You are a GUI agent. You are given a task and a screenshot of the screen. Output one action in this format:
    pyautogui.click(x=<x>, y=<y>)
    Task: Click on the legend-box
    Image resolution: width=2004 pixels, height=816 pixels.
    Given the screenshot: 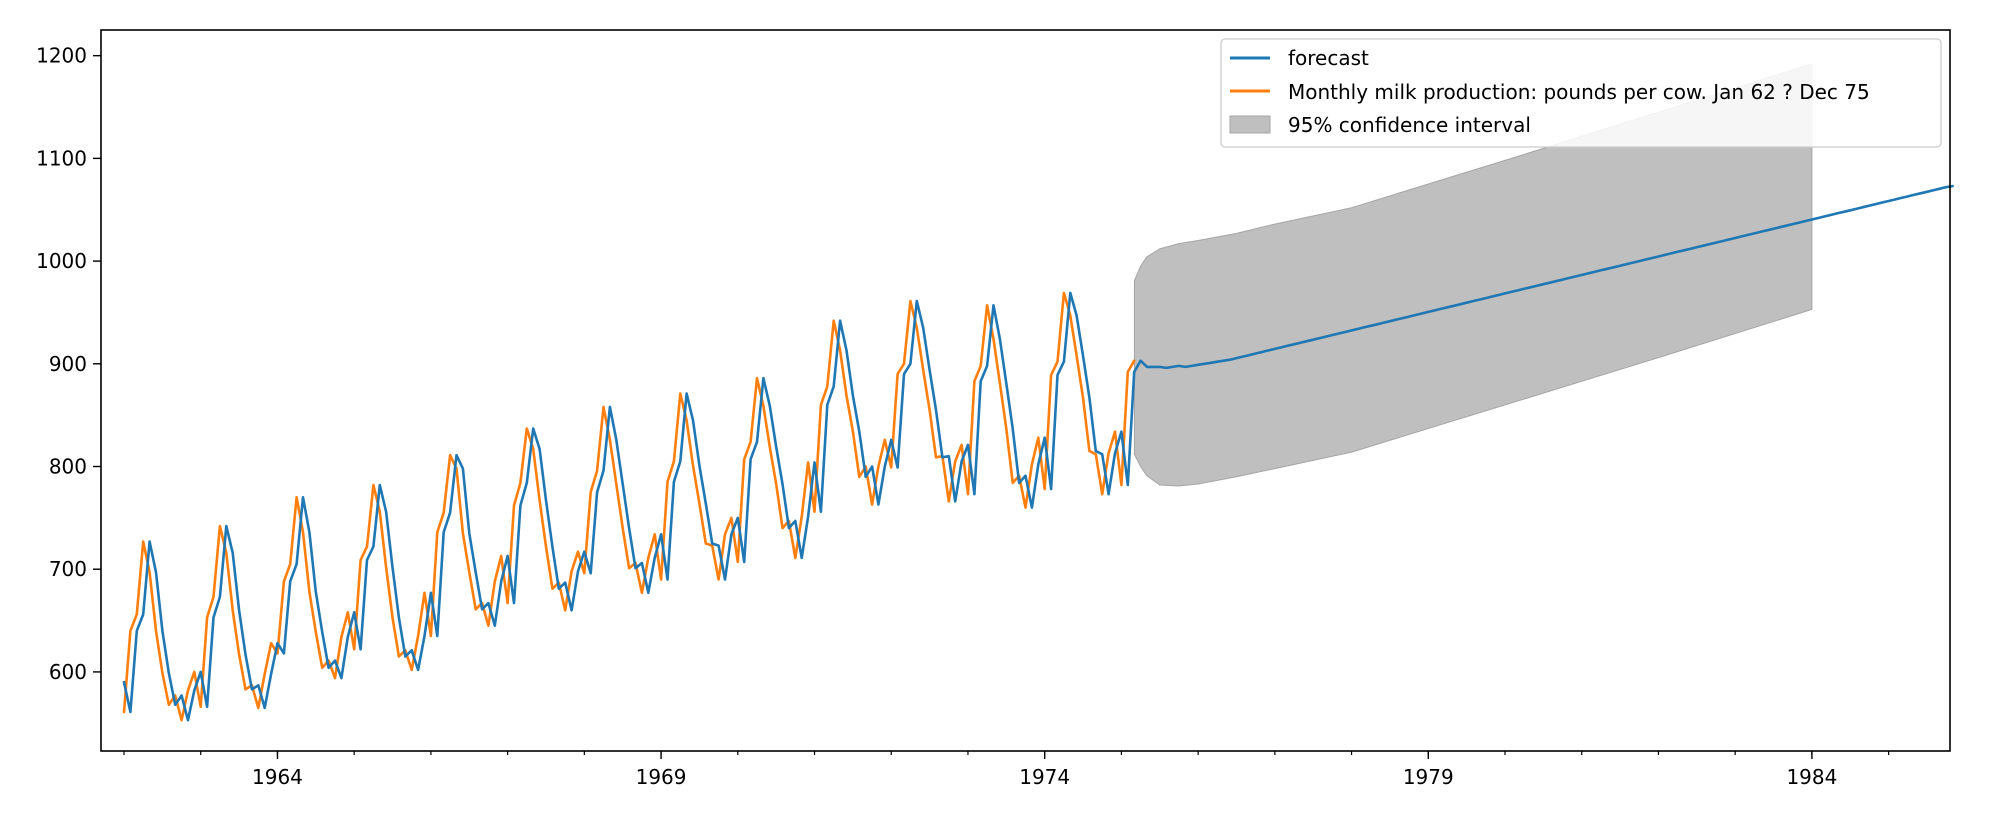 What is the action you would take?
    pyautogui.click(x=1581, y=93)
    